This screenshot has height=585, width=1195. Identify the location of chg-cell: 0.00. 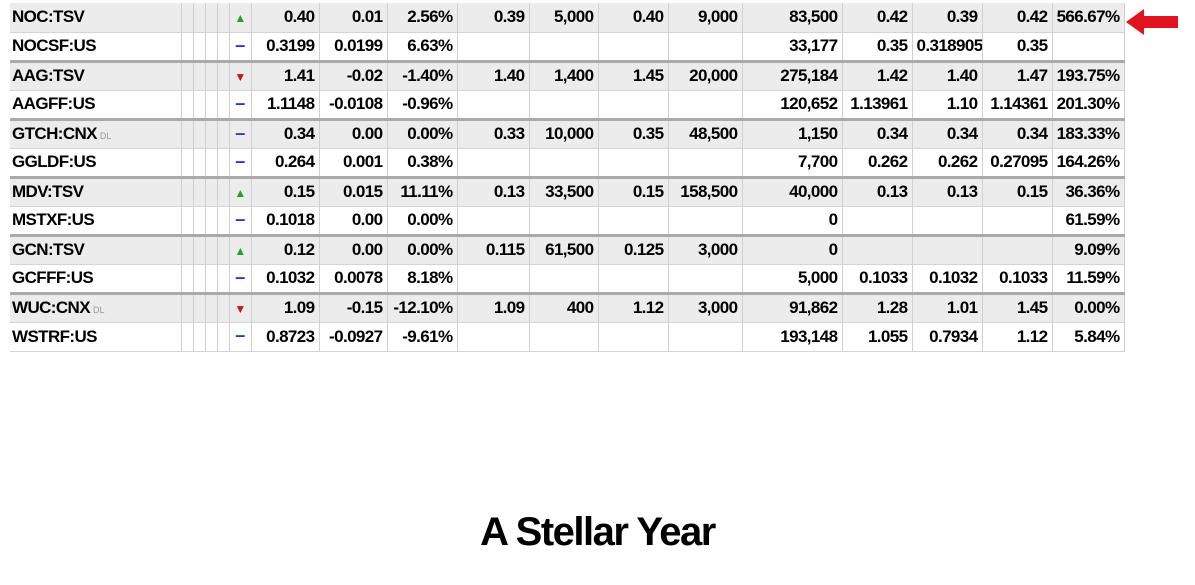
(353, 133).